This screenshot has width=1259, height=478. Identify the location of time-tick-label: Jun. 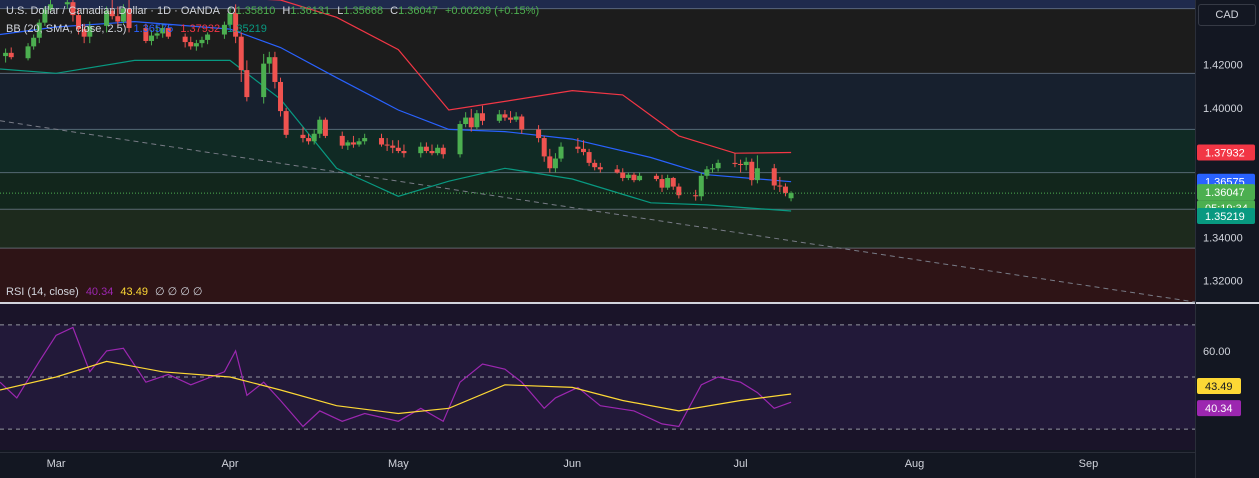
(572, 464).